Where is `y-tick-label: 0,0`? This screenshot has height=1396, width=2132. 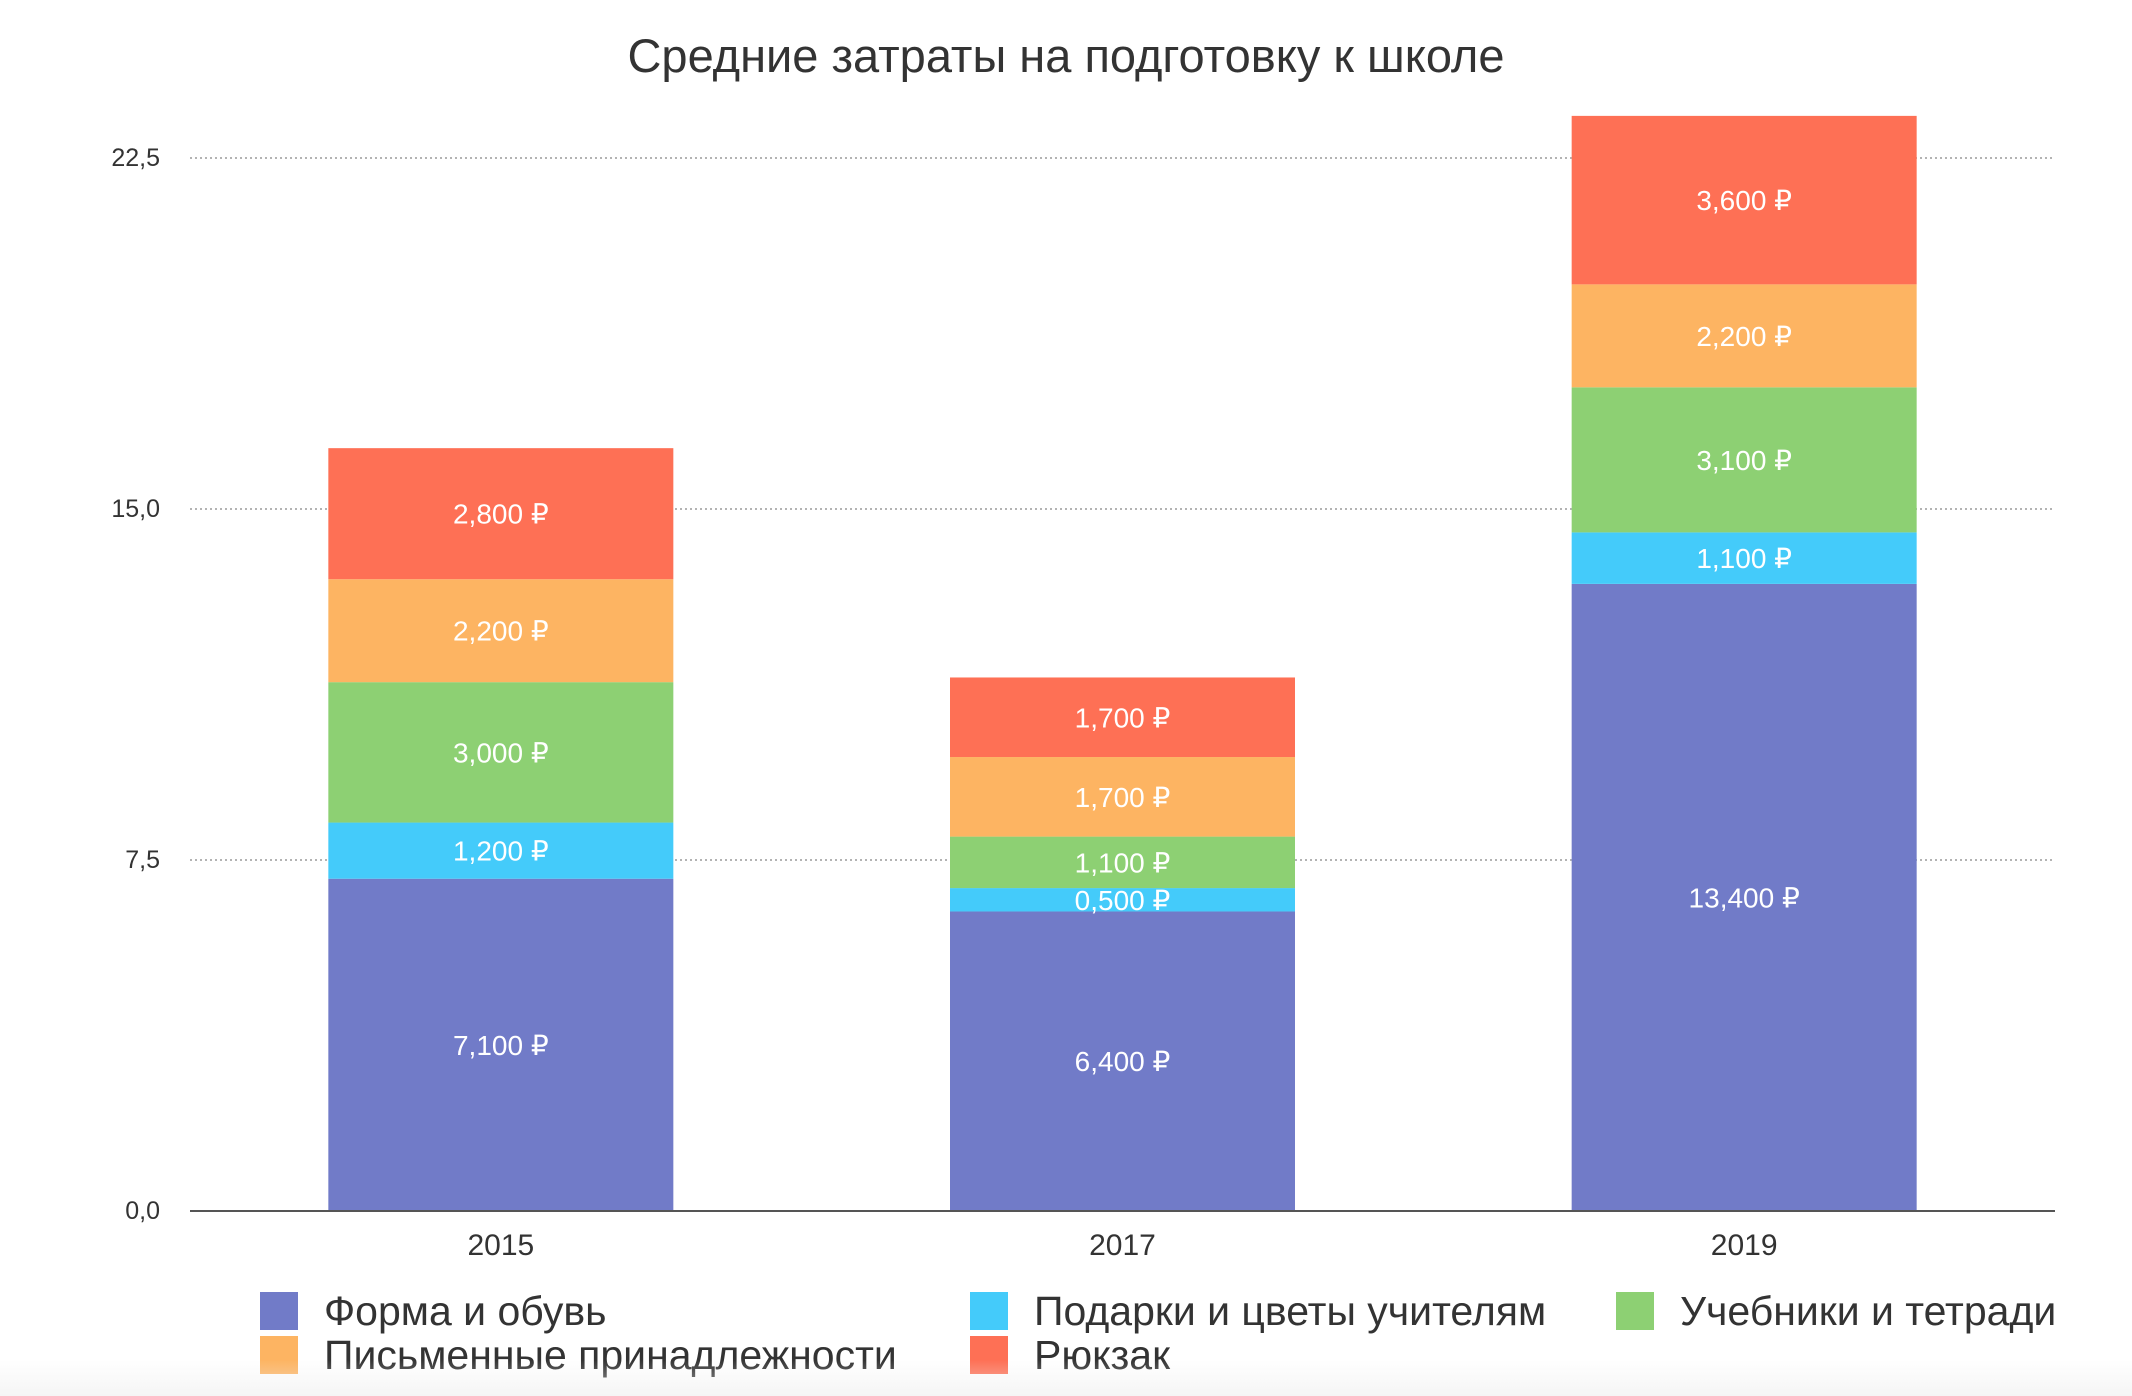 y-tick-label: 0,0 is located at coordinates (142, 1211).